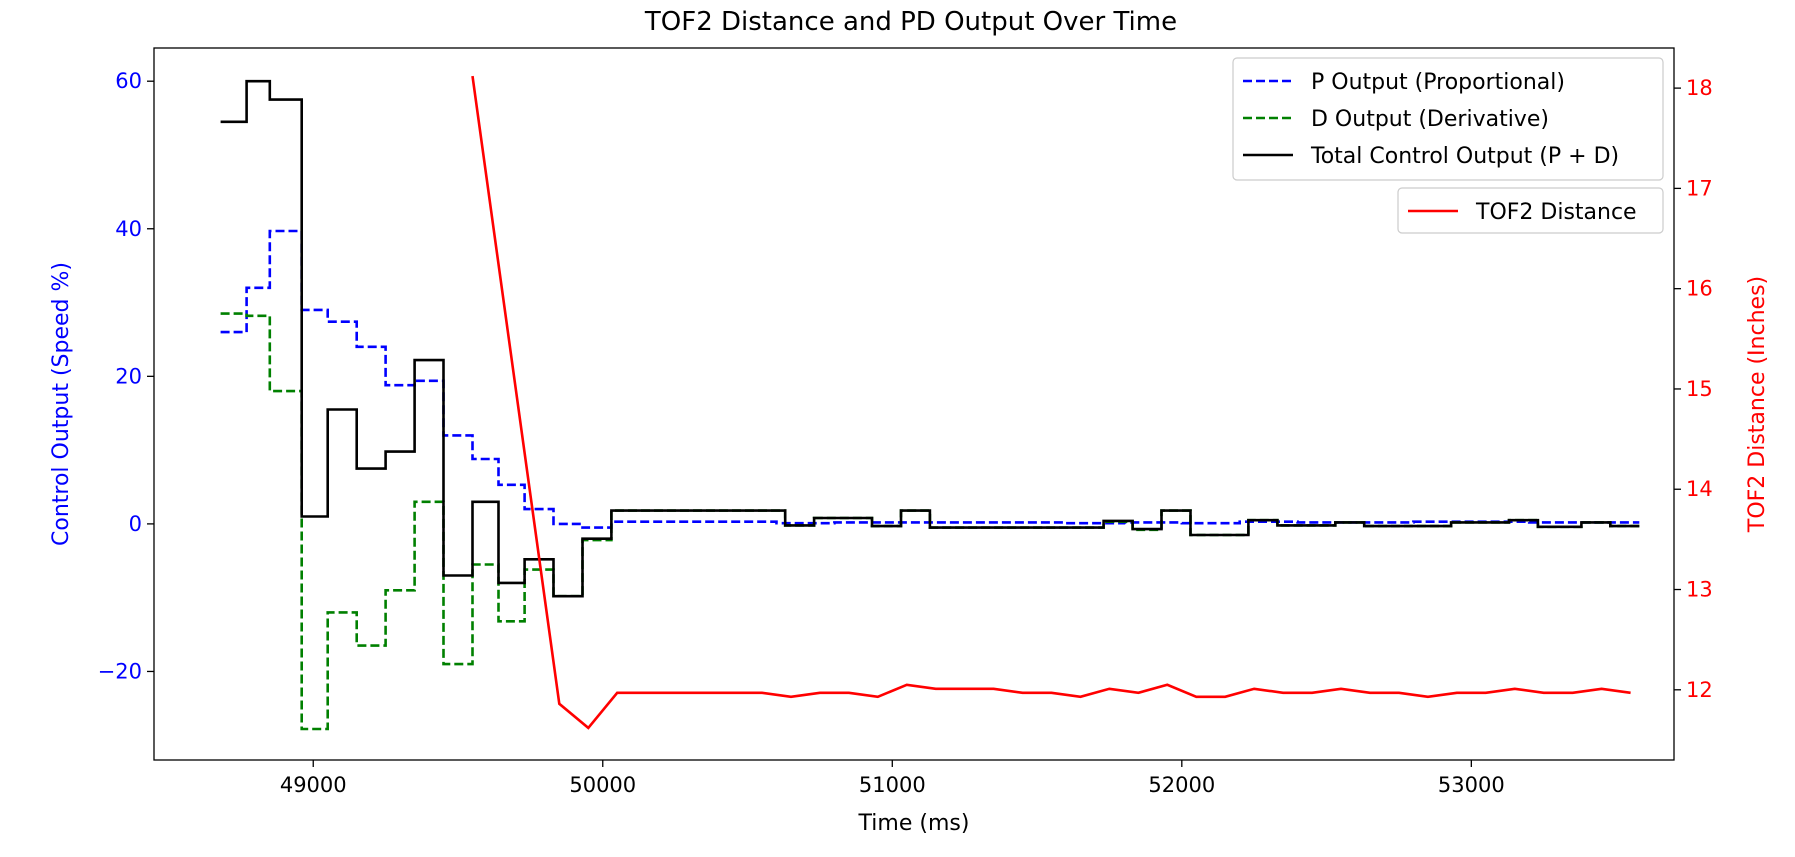 This screenshot has width=1795, height=857. Describe the element at coordinates (128, 81) in the screenshot. I see `y-tick-label: 60` at that location.